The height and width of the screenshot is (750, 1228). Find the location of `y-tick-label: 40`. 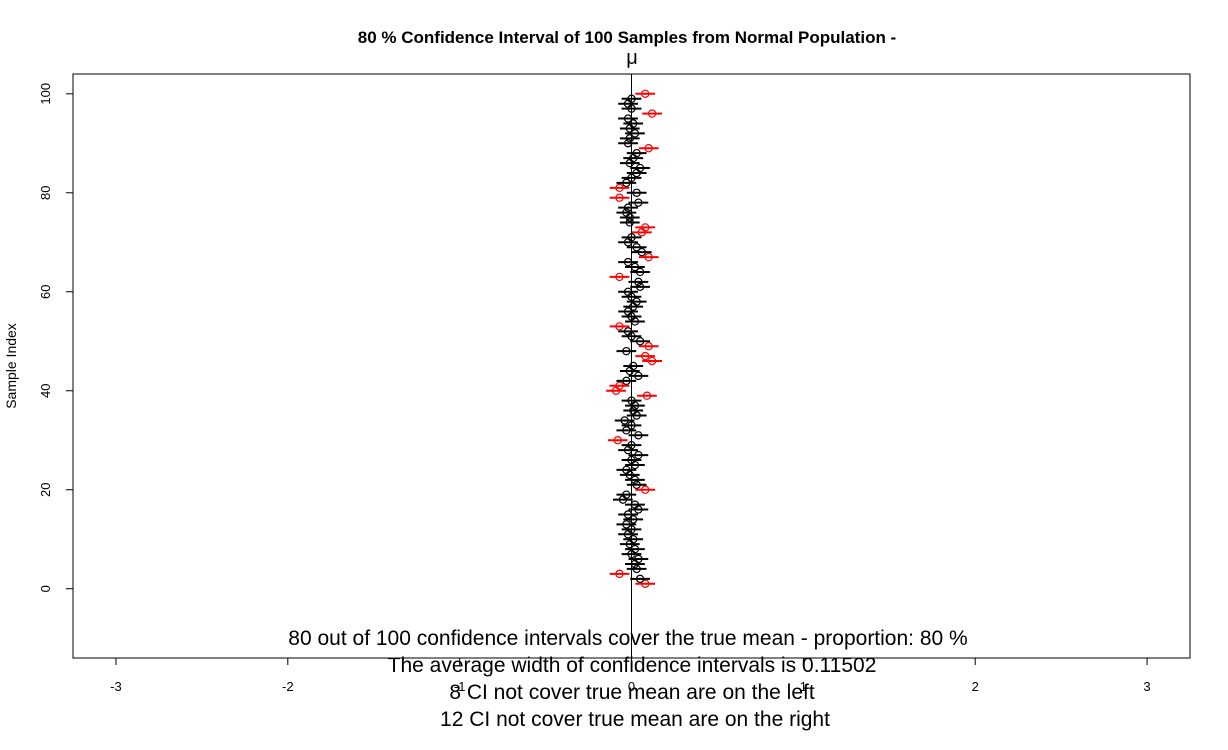

y-tick-label: 40 is located at coordinates (45, 391).